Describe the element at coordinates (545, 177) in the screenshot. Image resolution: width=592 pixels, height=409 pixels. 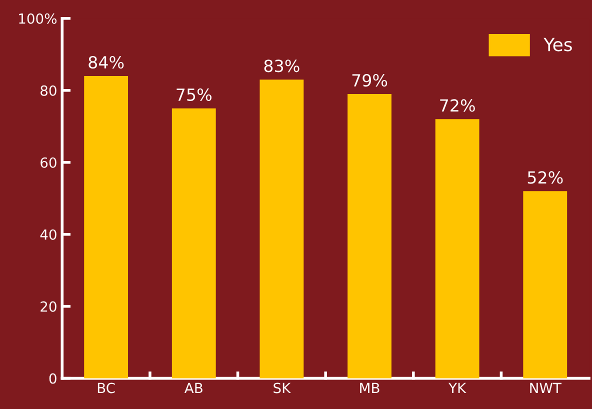
I see `data-label: 52%` at that location.